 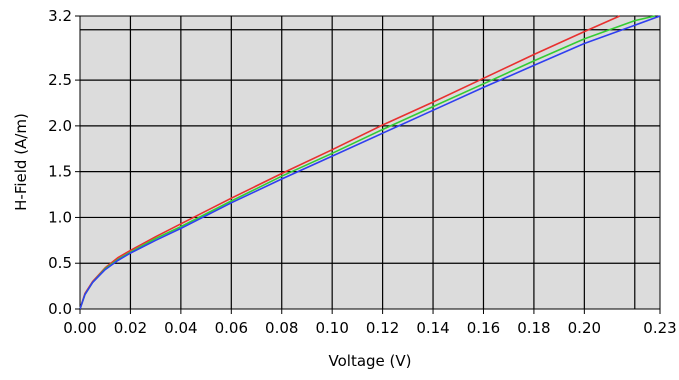 I want to click on y-tick-label: 1.5, so click(x=60, y=172).